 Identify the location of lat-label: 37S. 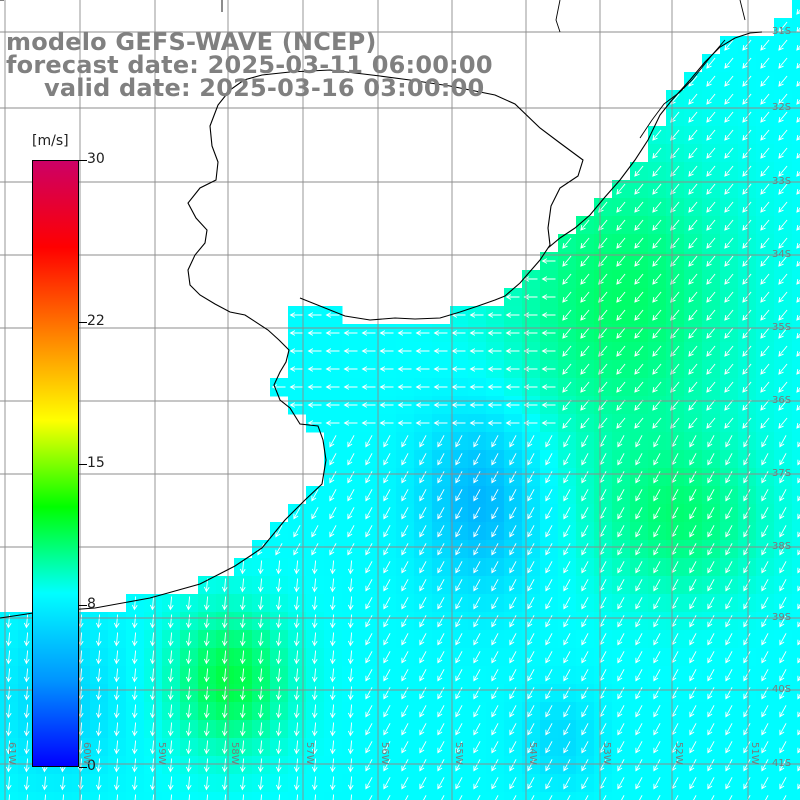
(782, 473).